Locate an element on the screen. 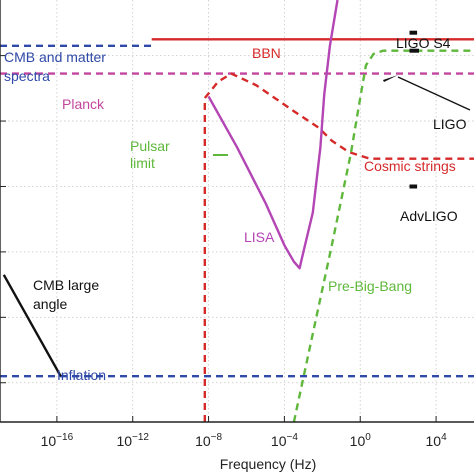 The image size is (474, 474). series-cmb-large-angle is located at coordinates (32, 325).